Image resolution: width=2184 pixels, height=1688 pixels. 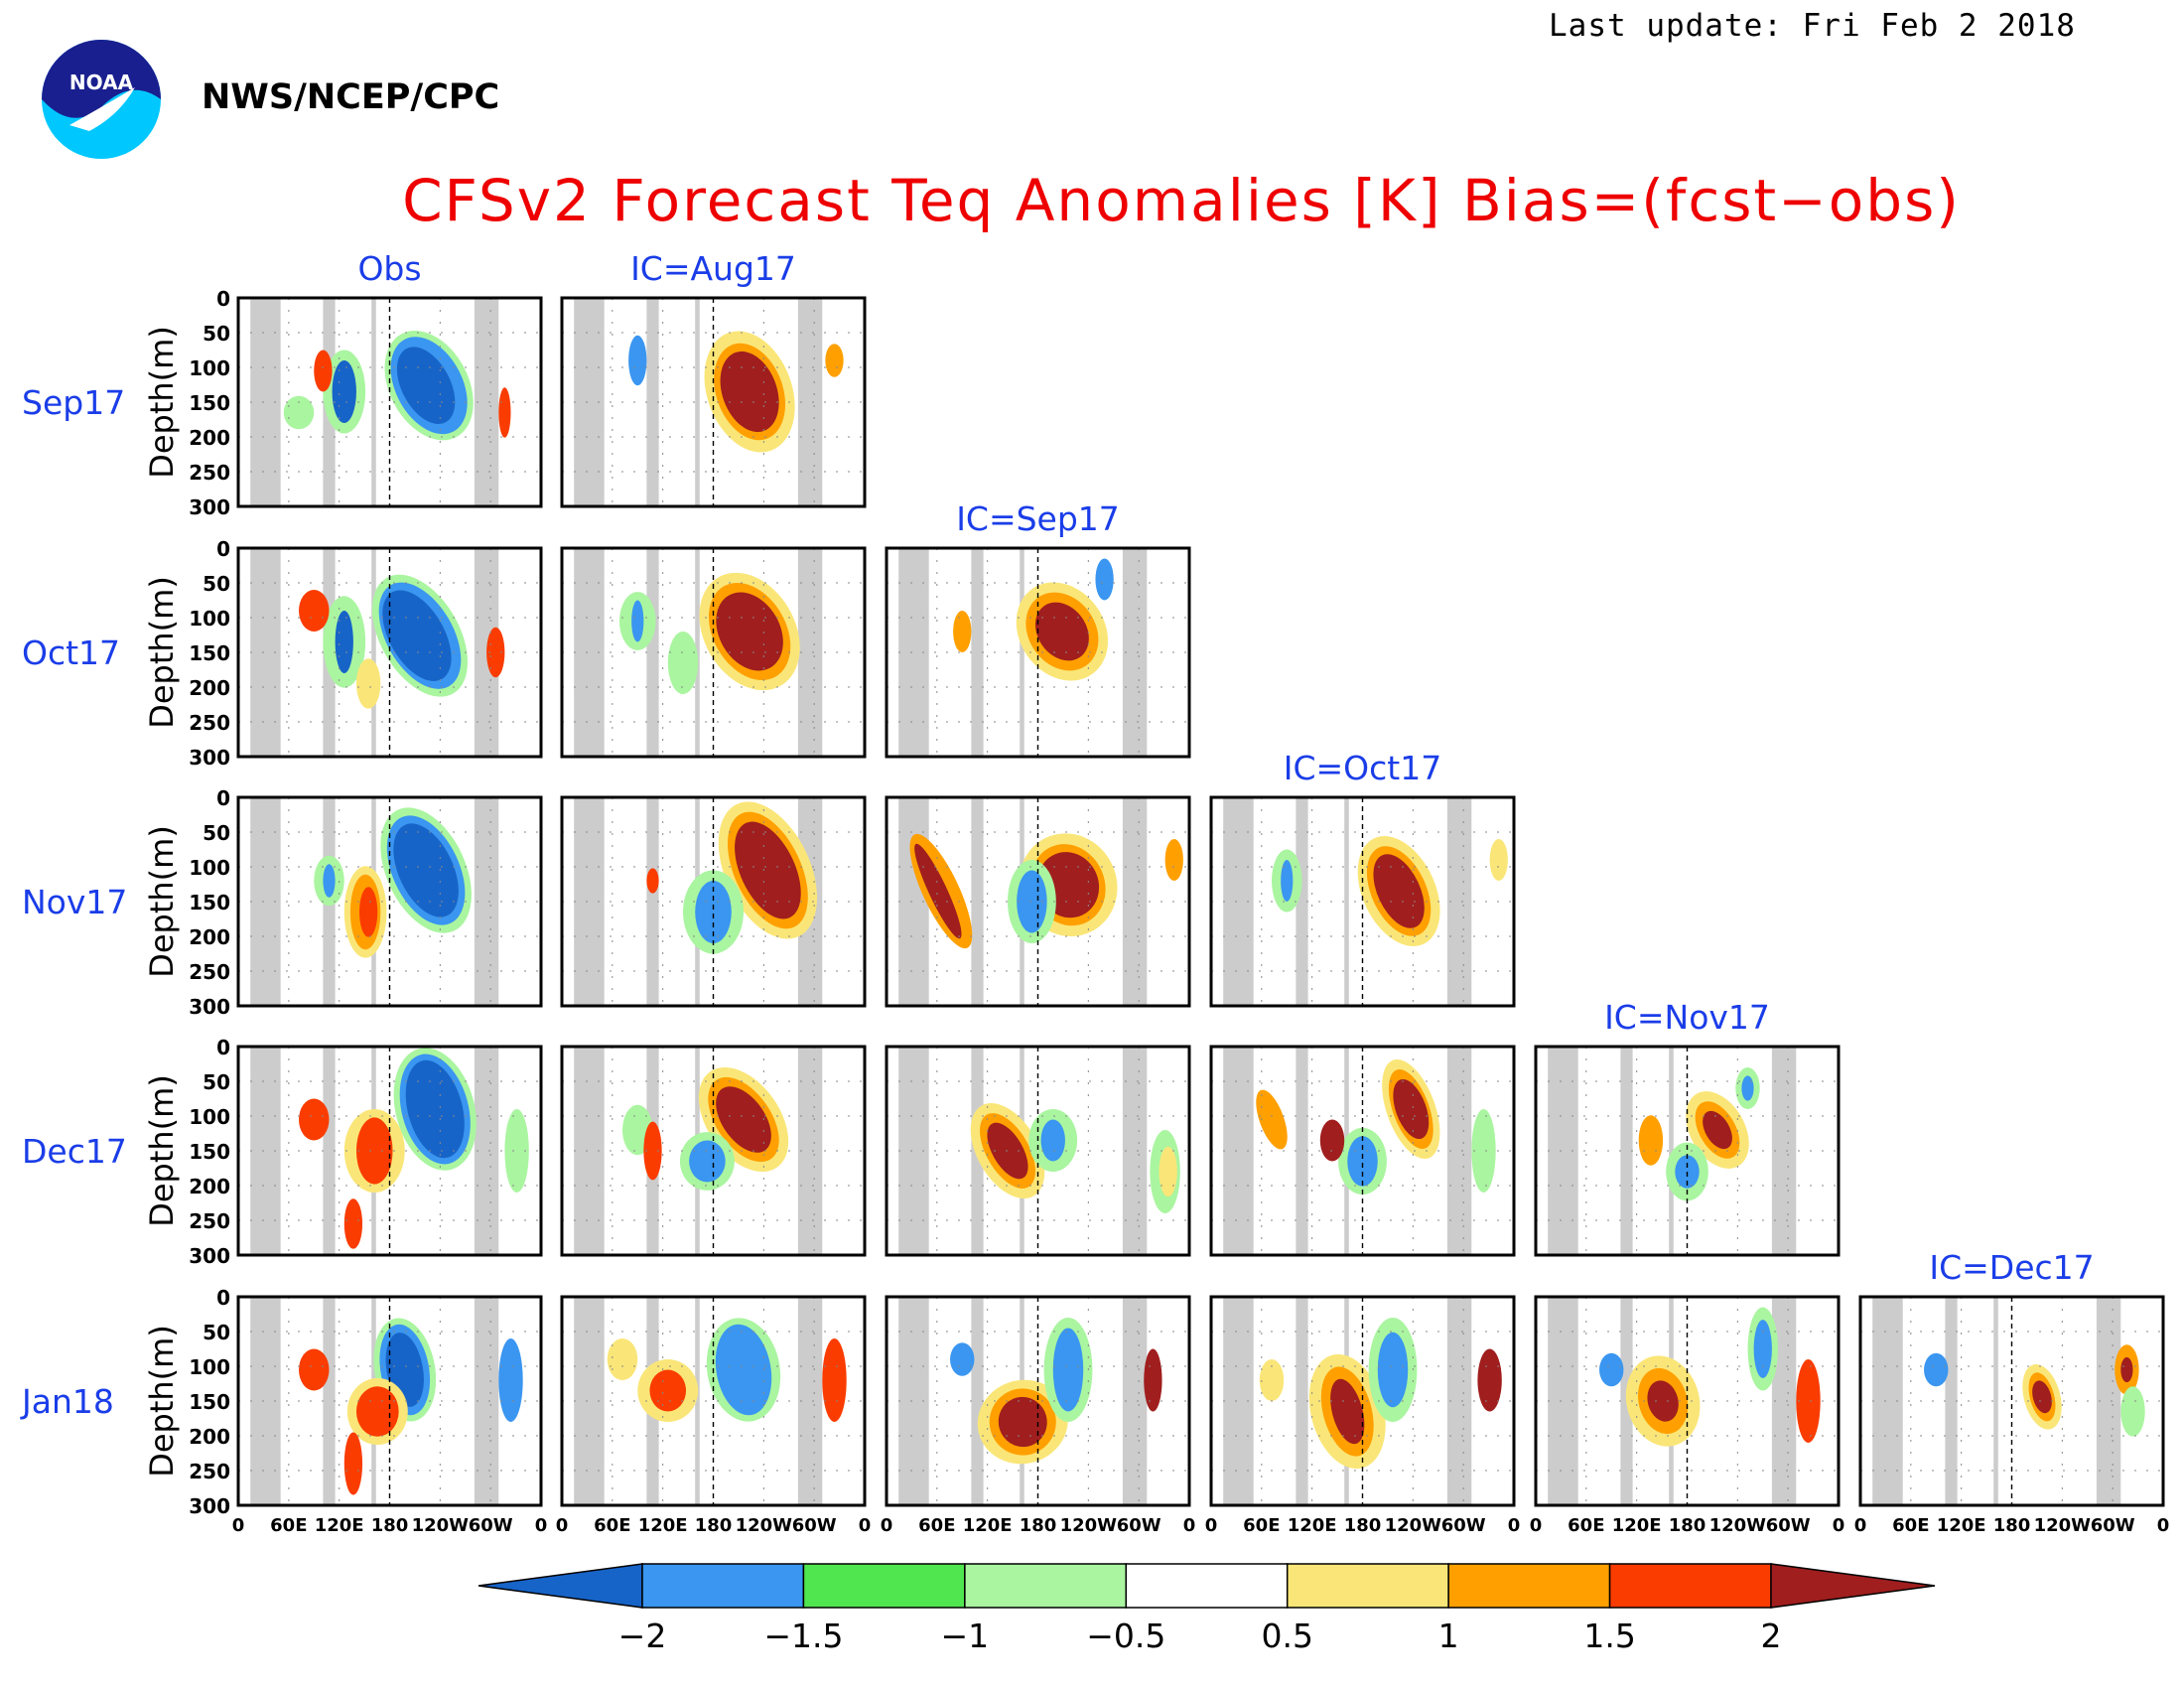 I want to click on y-axis-label: Depth(m), so click(x=162, y=1401).